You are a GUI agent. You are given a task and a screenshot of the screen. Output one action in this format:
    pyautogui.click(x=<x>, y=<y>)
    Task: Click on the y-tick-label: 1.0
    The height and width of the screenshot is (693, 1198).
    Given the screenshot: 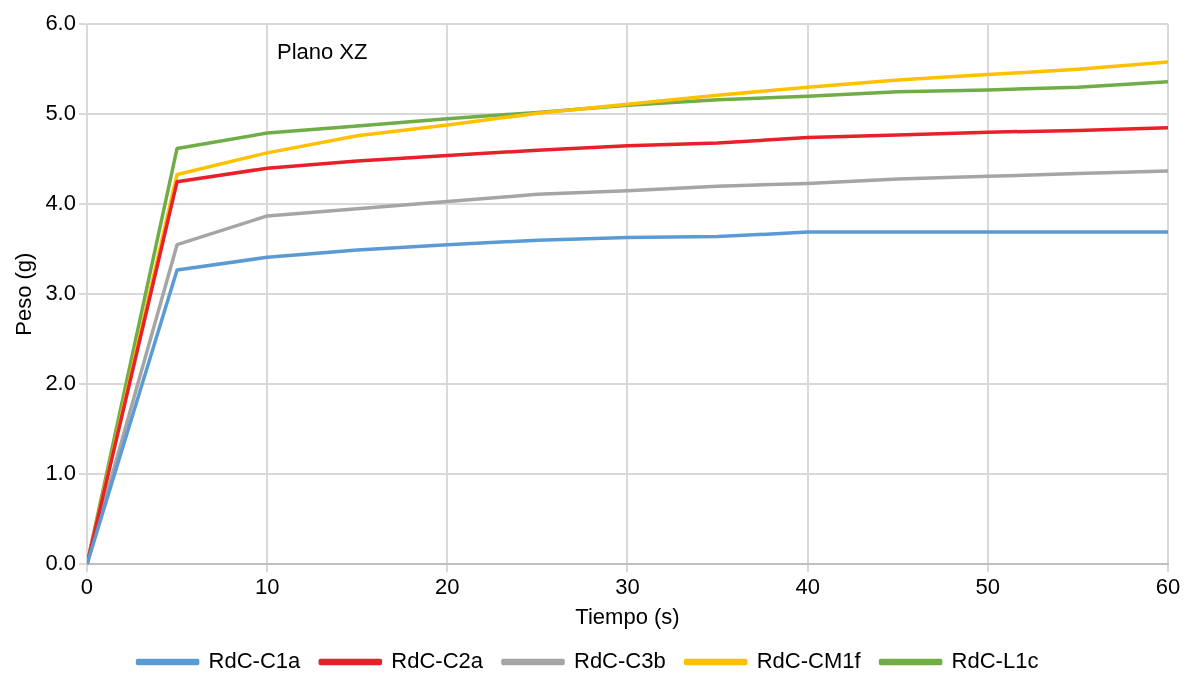 What is the action you would take?
    pyautogui.click(x=60, y=473)
    